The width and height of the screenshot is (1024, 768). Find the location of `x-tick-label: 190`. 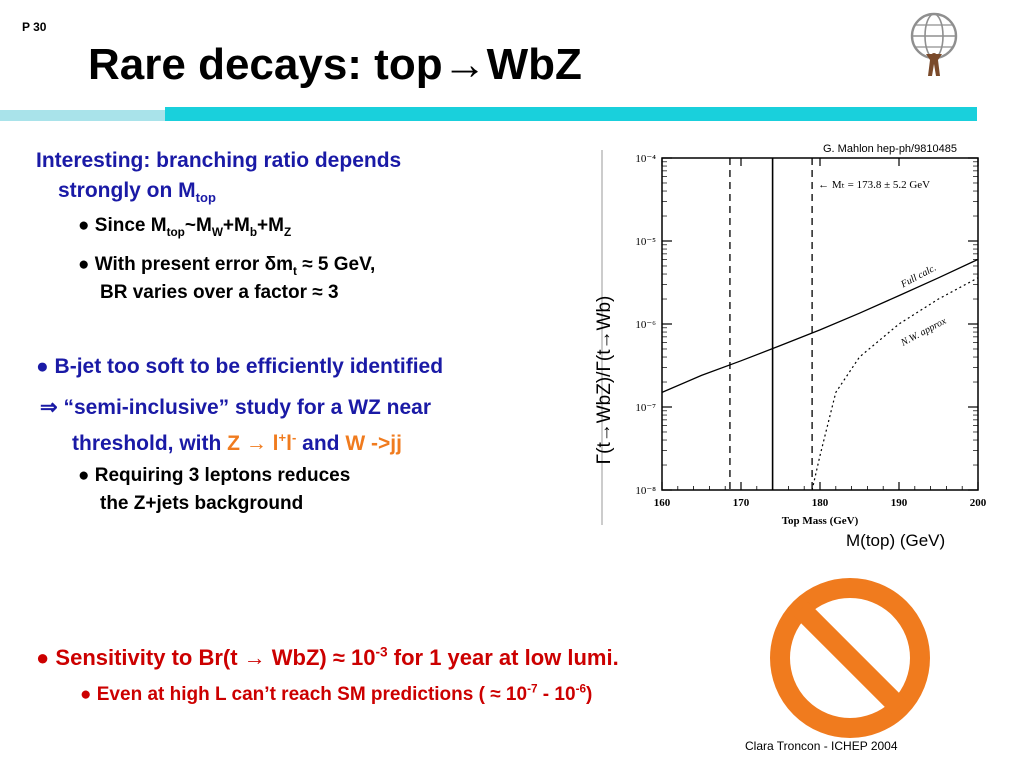

x-tick-label: 190 is located at coordinates (899, 503).